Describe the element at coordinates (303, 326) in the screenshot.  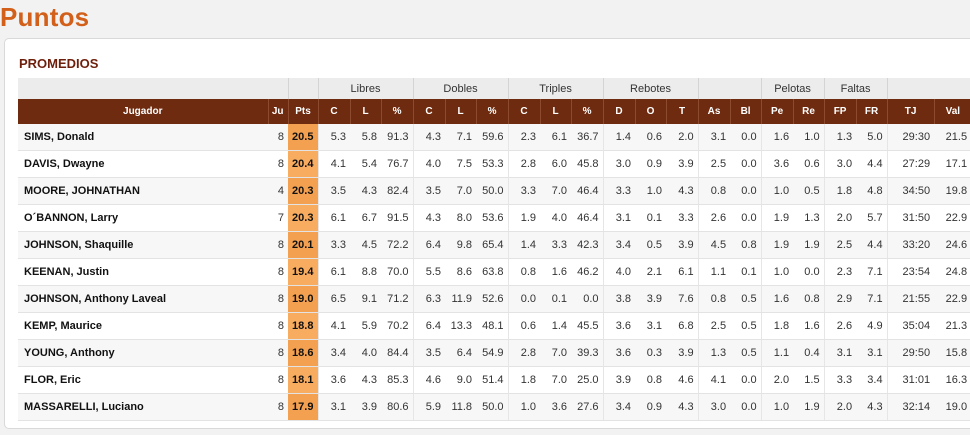
I see `points-cell: 18.8` at that location.